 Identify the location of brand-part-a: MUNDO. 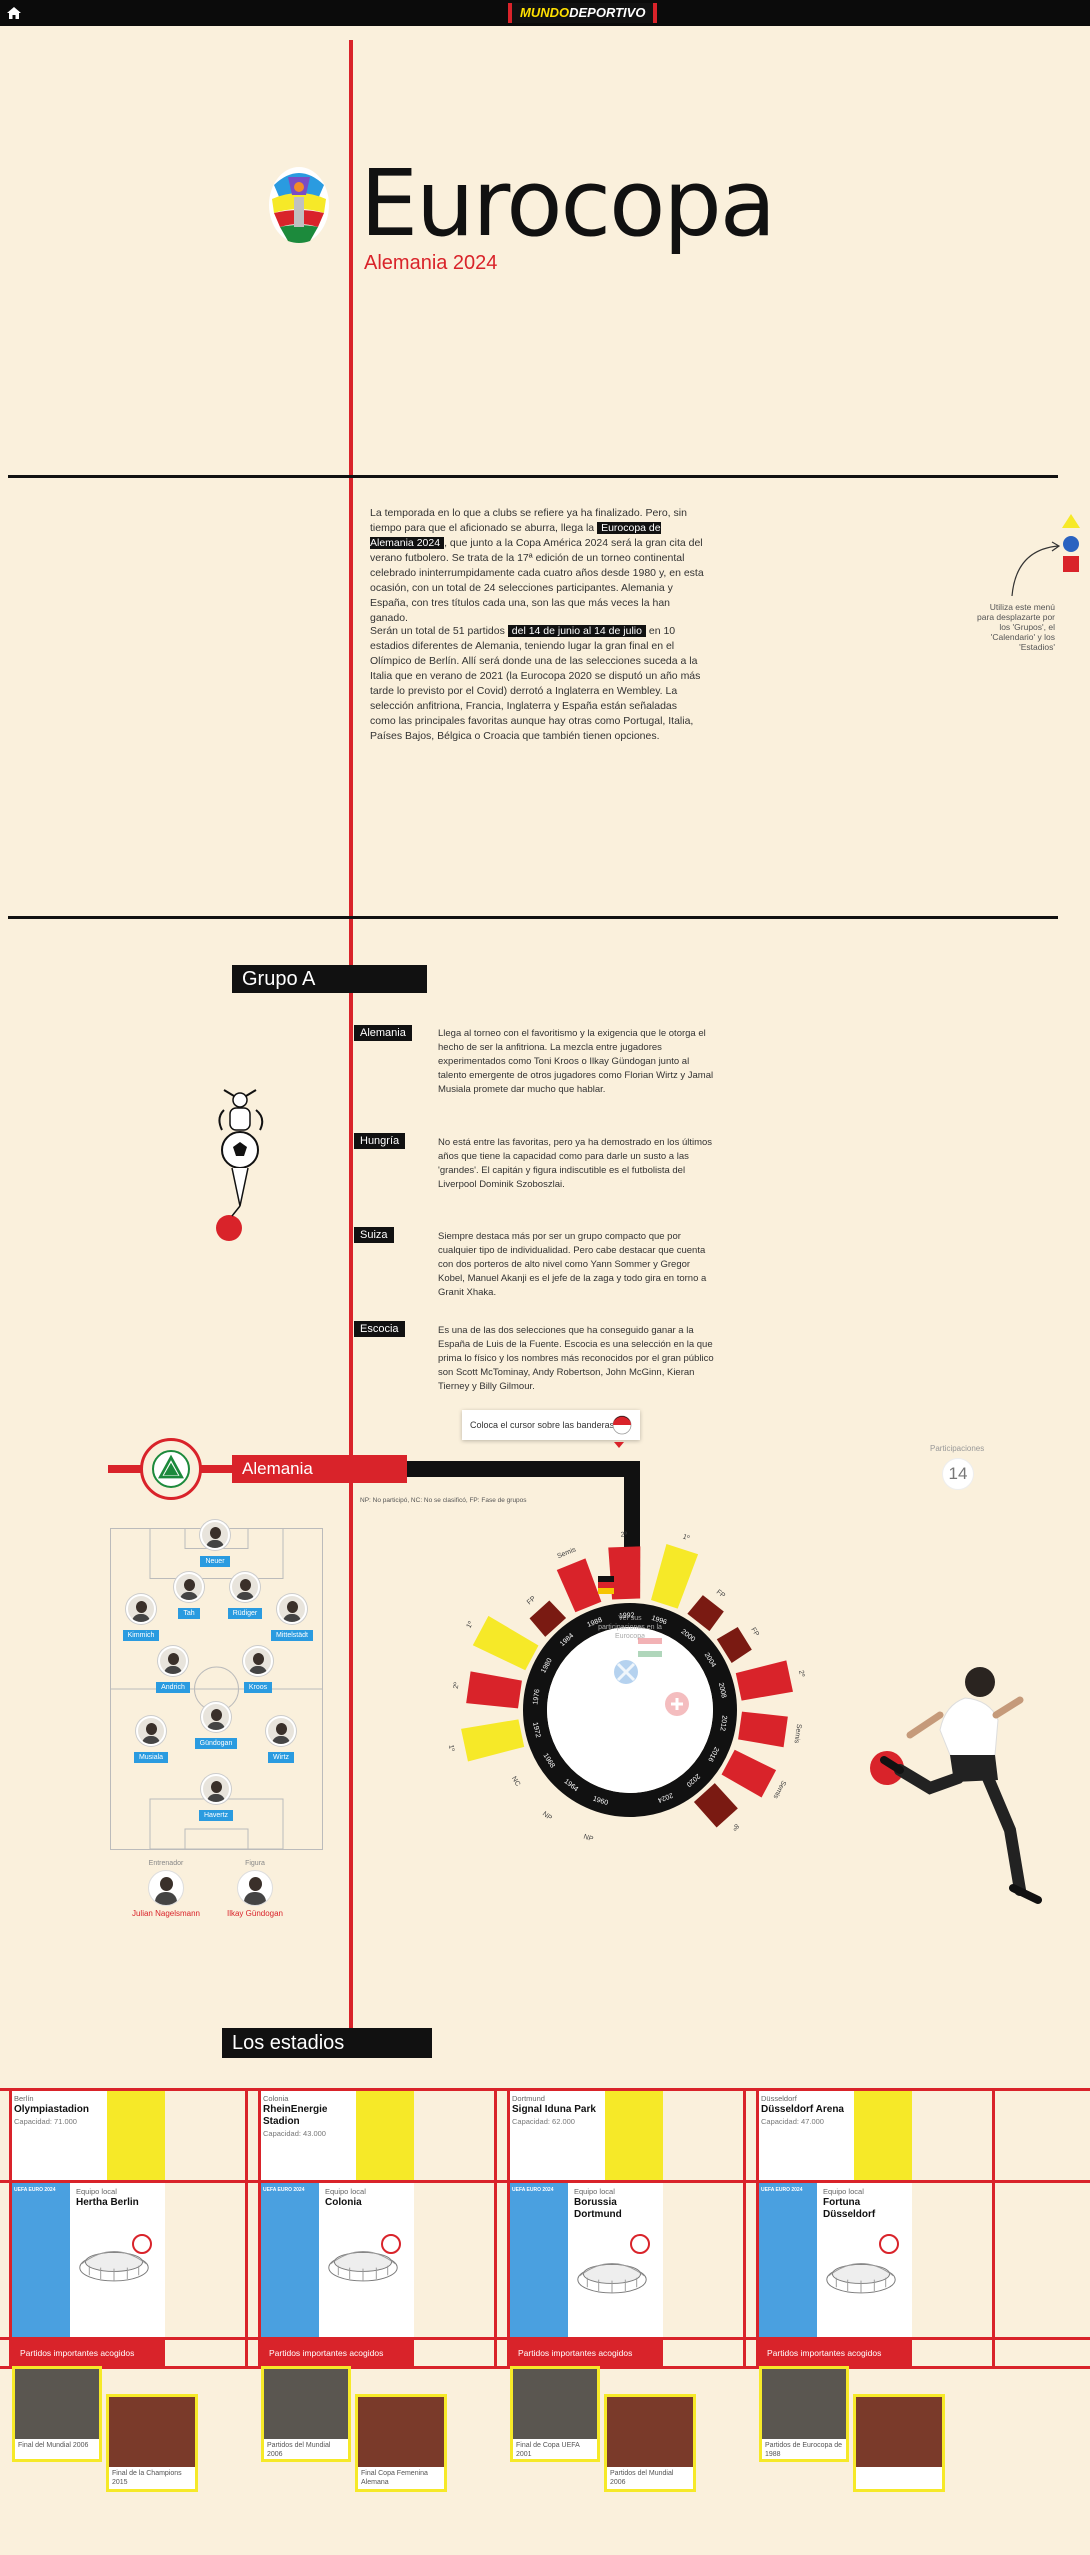
(545, 12).